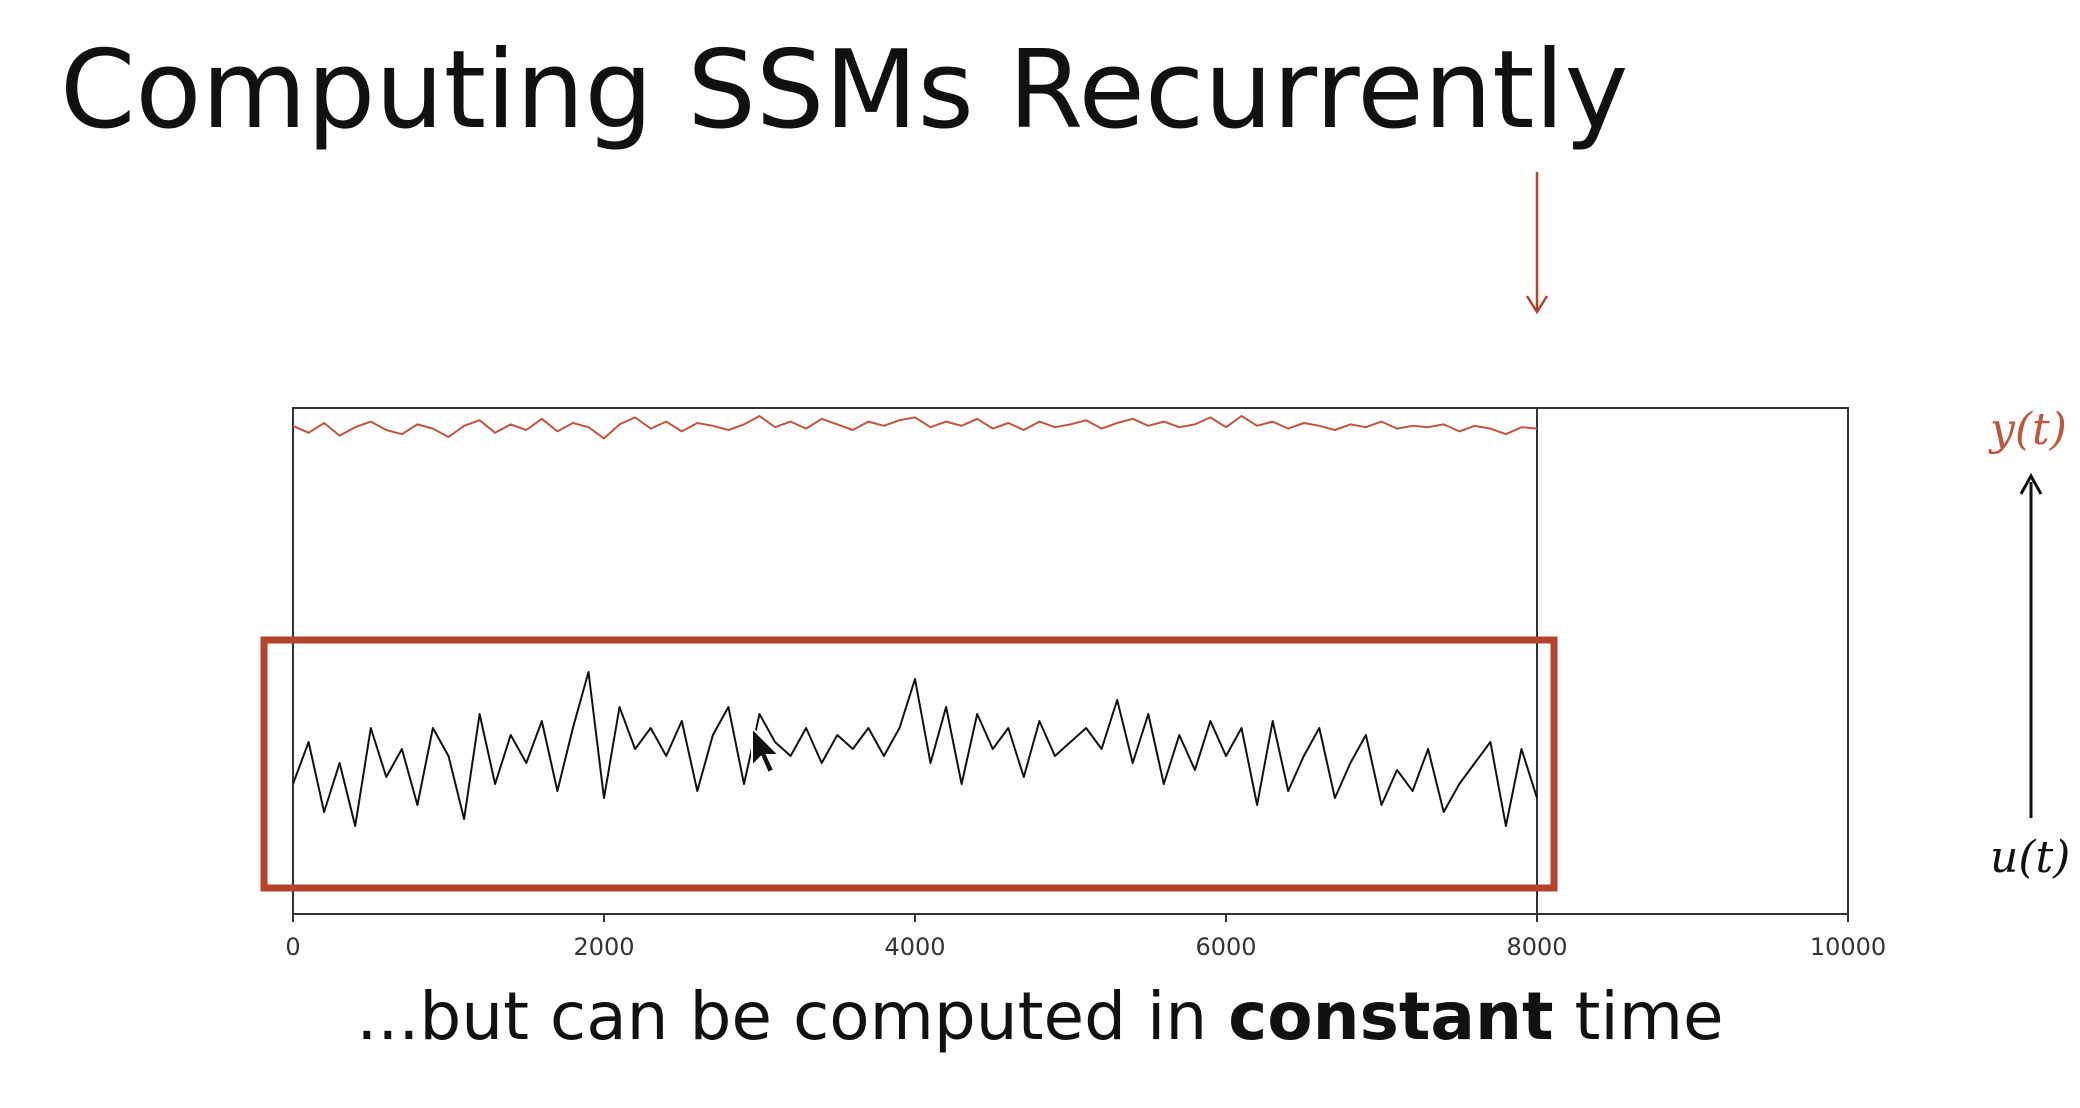  What do you see at coordinates (914, 947) in the screenshot?
I see `x-tick-label: 4000` at bounding box center [914, 947].